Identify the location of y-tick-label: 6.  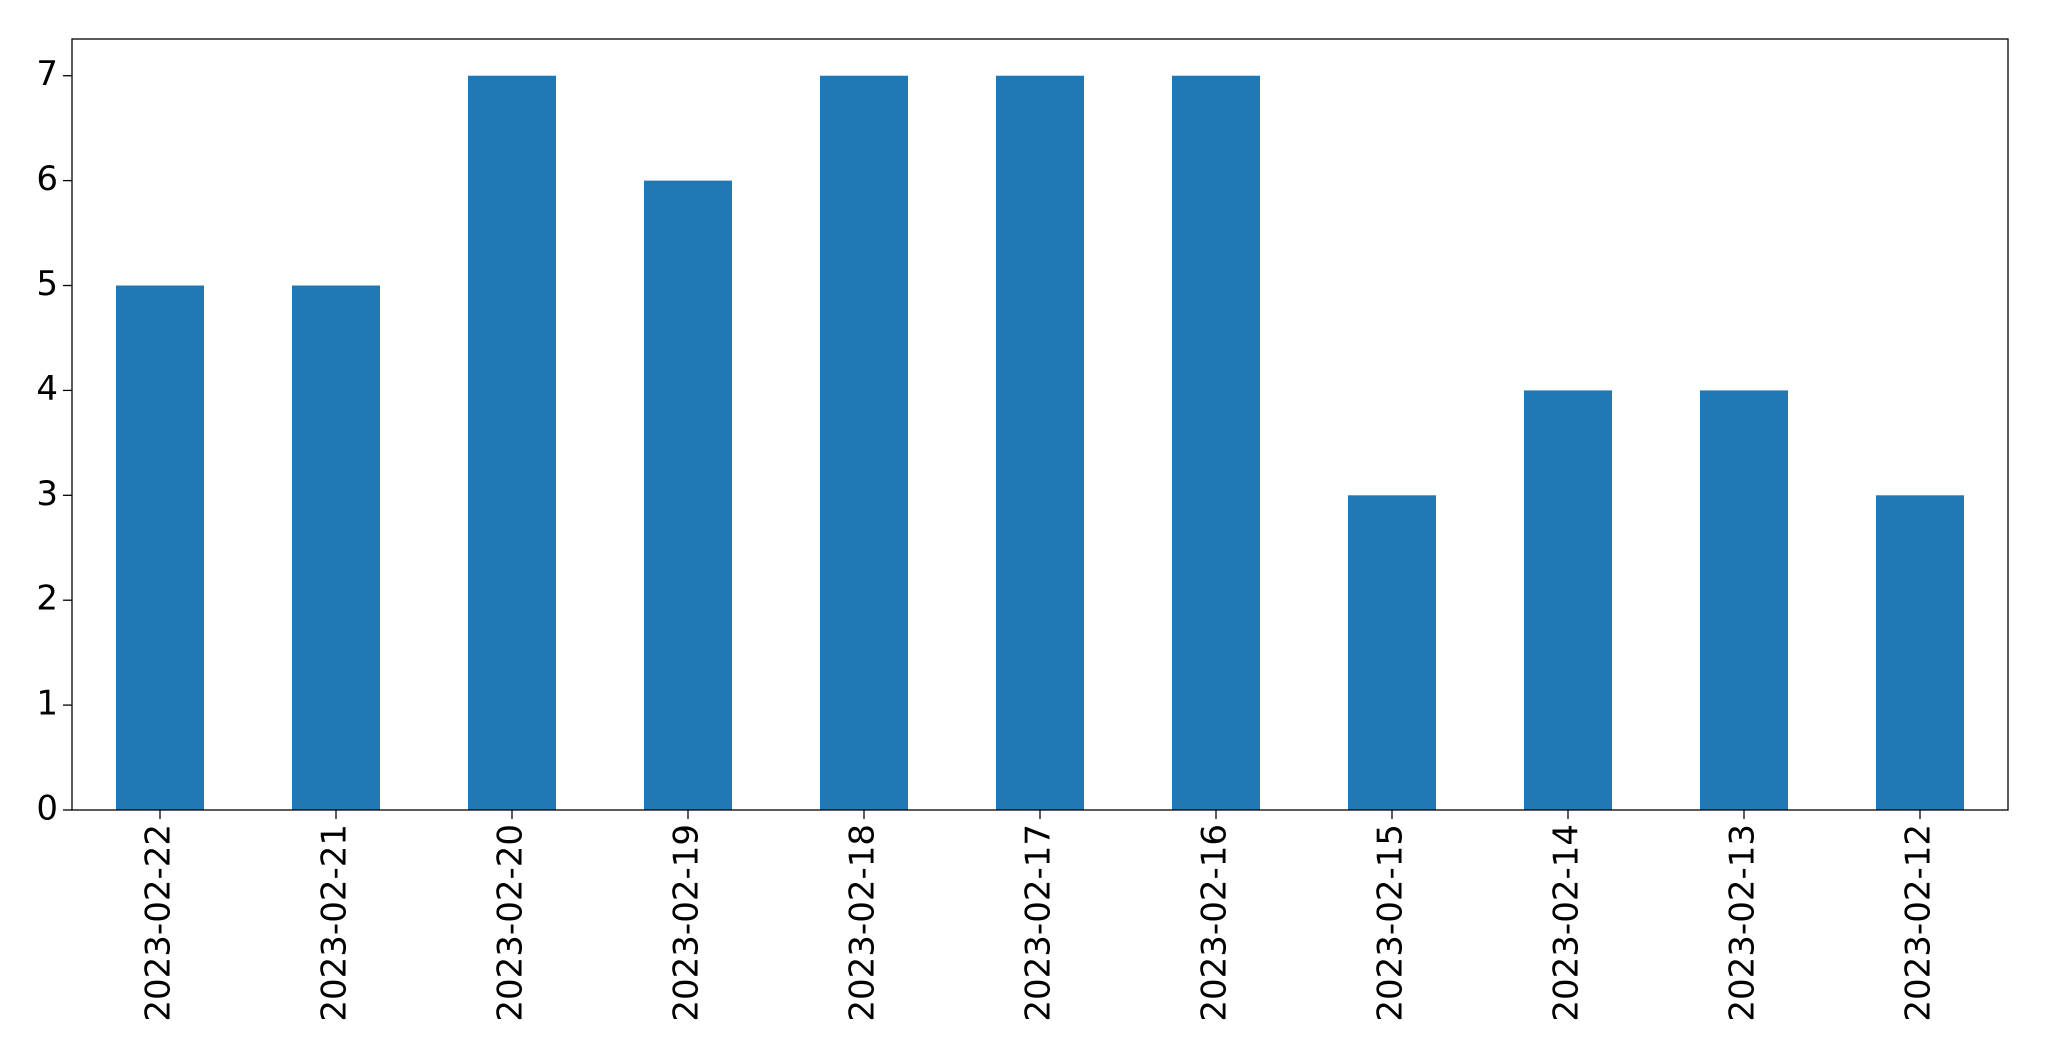
(47, 179).